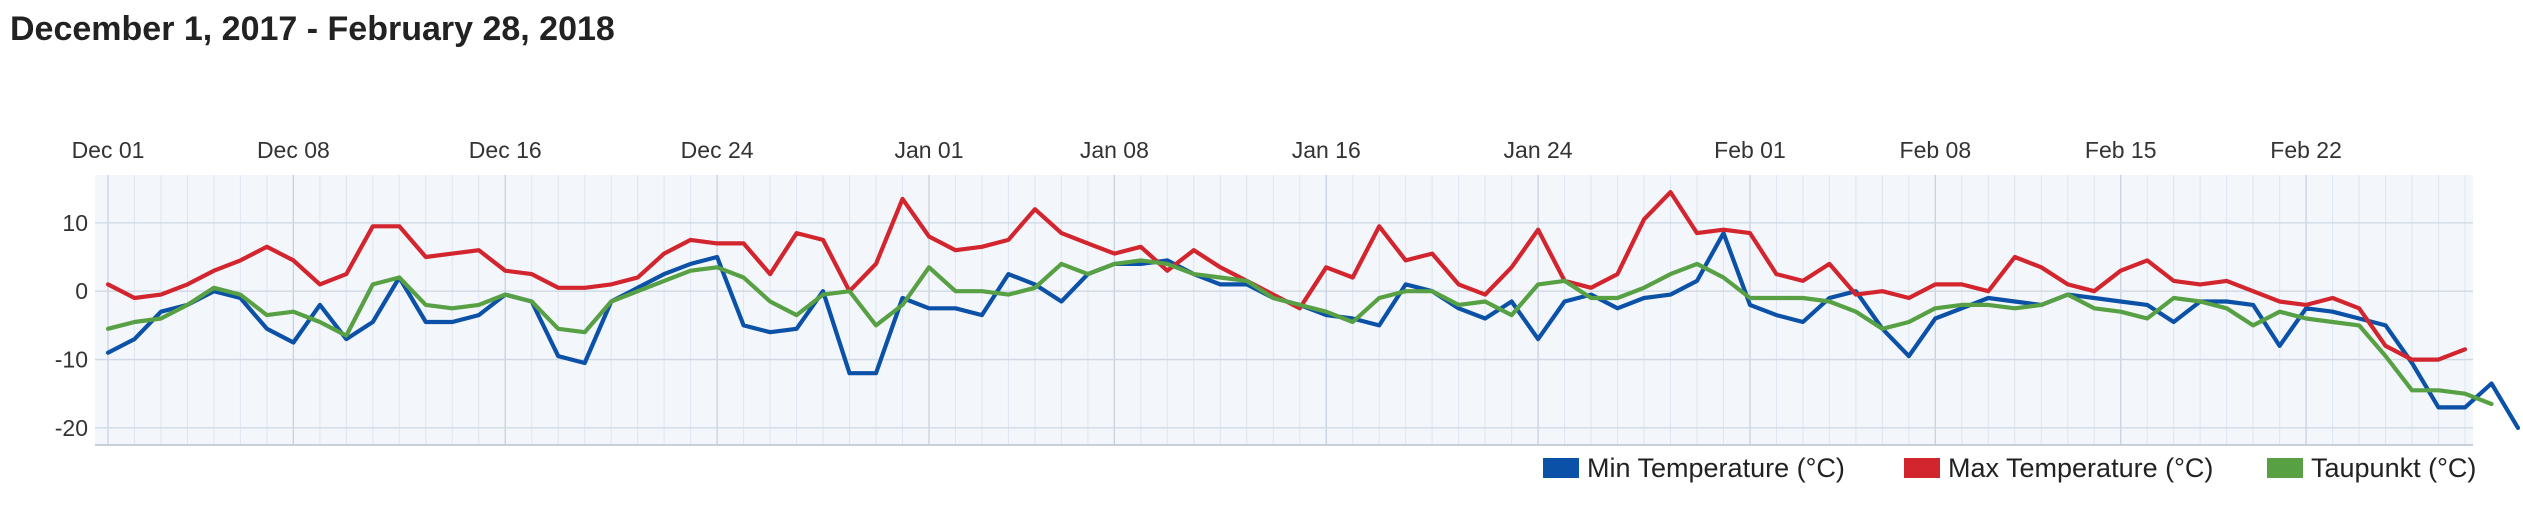 The width and height of the screenshot is (2523, 520). Describe the element at coordinates (1750, 150) in the screenshot. I see `x-tick-label: Feb 01` at that location.